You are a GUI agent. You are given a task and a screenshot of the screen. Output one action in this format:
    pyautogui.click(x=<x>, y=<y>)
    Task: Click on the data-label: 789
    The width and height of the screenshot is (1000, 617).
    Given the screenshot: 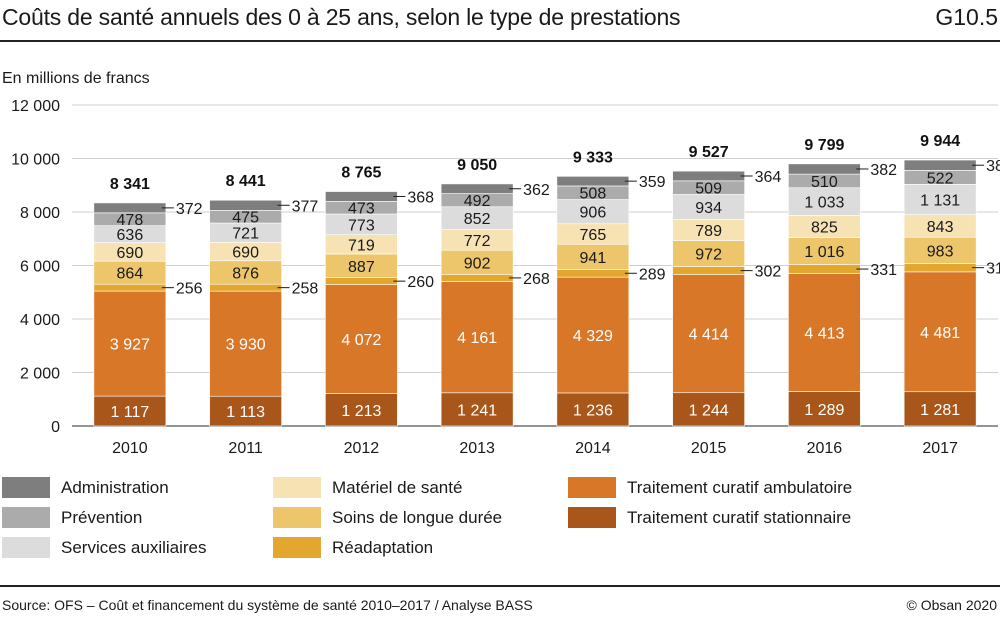 What is the action you would take?
    pyautogui.click(x=708, y=231)
    